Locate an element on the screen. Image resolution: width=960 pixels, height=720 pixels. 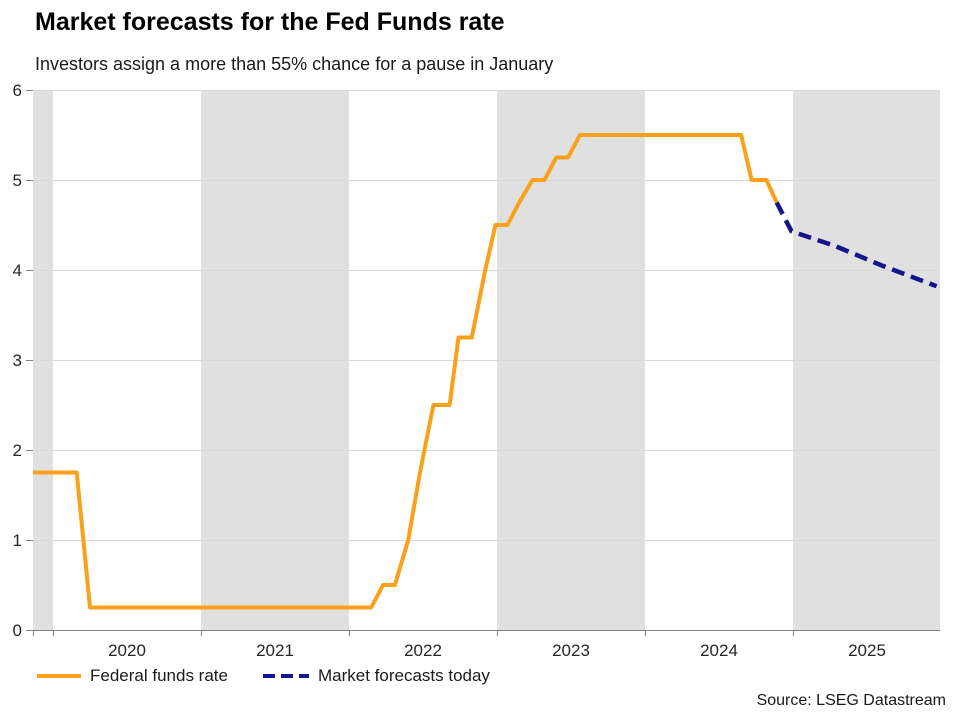
y-tick-label: 1 is located at coordinates (17, 540).